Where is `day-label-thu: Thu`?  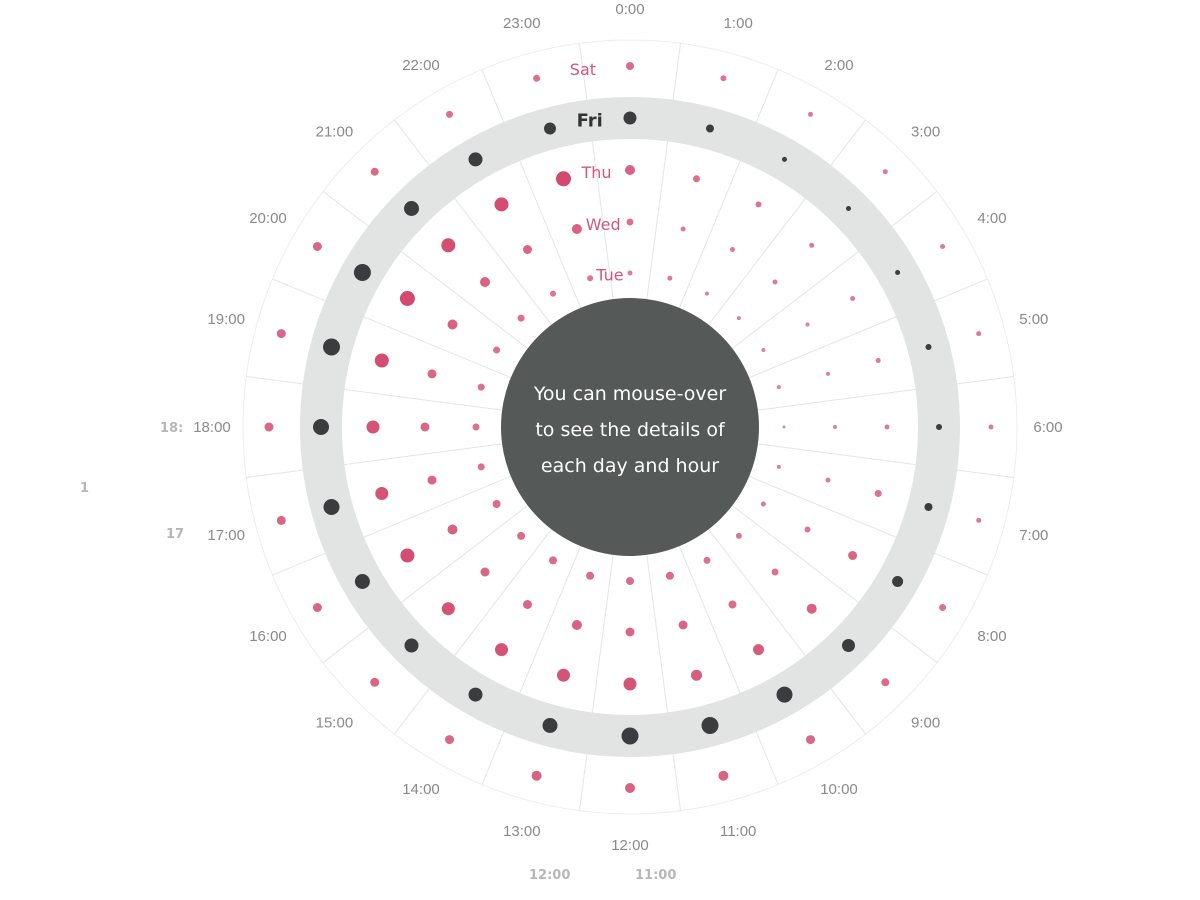
day-label-thu: Thu is located at coordinates (595, 172).